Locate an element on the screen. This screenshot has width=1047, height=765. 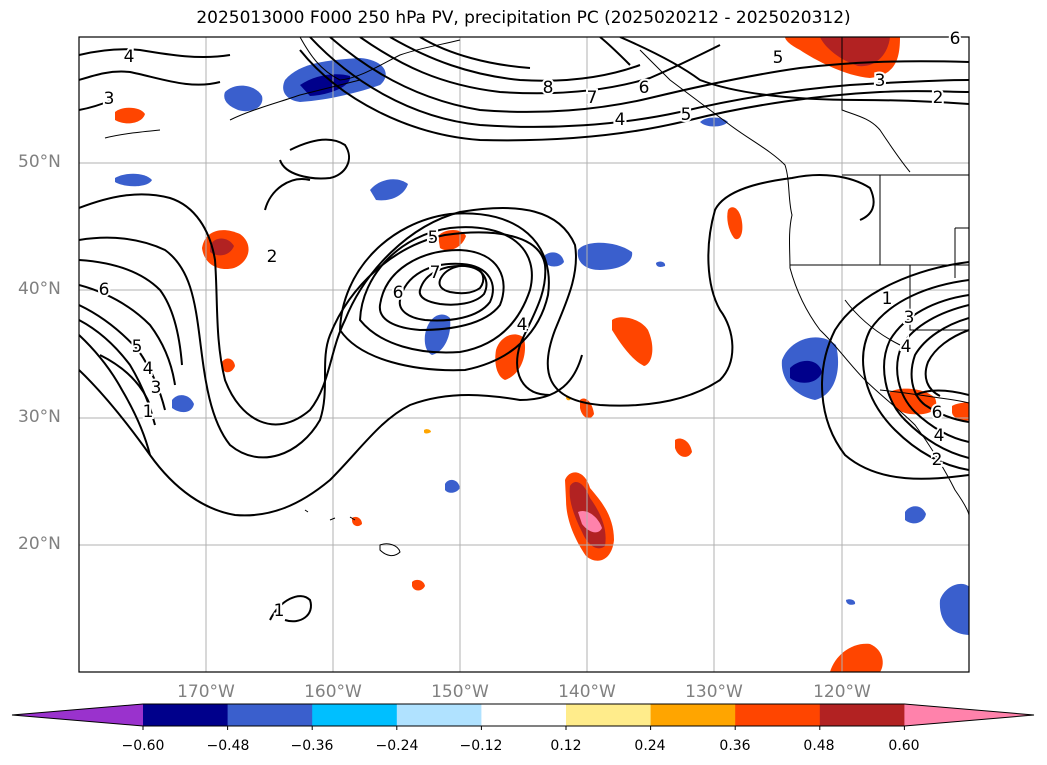
colorbar-tick-label: −0.48 is located at coordinates (228, 746).